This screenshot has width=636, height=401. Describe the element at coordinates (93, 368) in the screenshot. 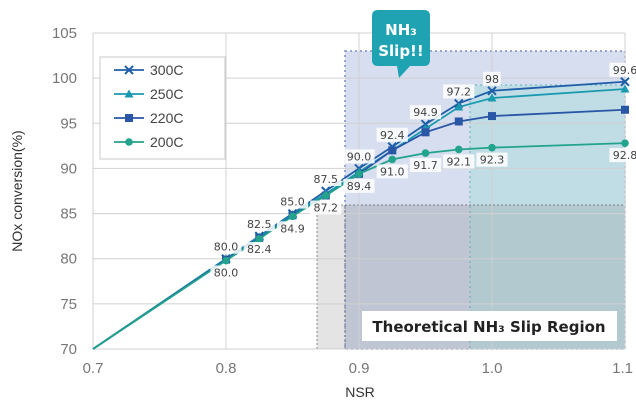

I see `x-tick-label: 0.7` at that location.